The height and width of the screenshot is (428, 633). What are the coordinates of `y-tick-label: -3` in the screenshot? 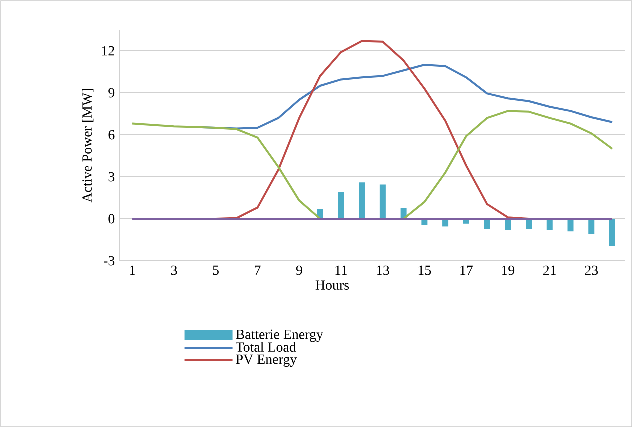 It's located at (109, 261).